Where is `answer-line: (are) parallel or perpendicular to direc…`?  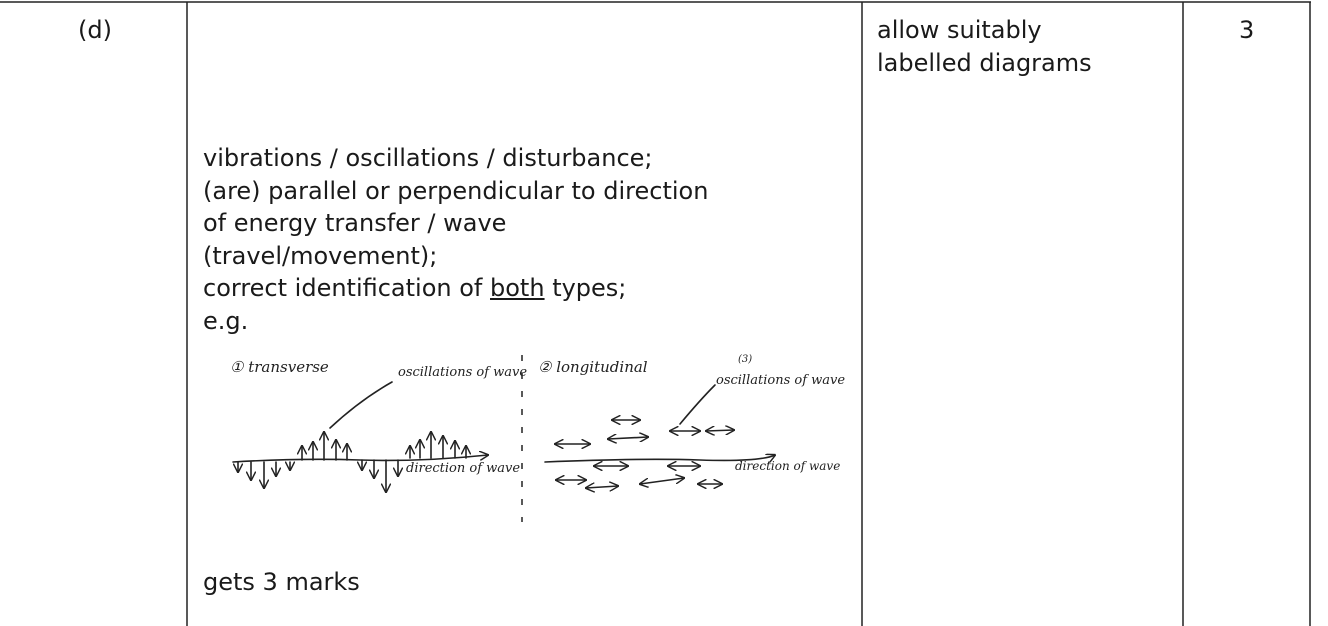 answer-line: (are) parallel or perpendicular to direc… is located at coordinates (456, 191).